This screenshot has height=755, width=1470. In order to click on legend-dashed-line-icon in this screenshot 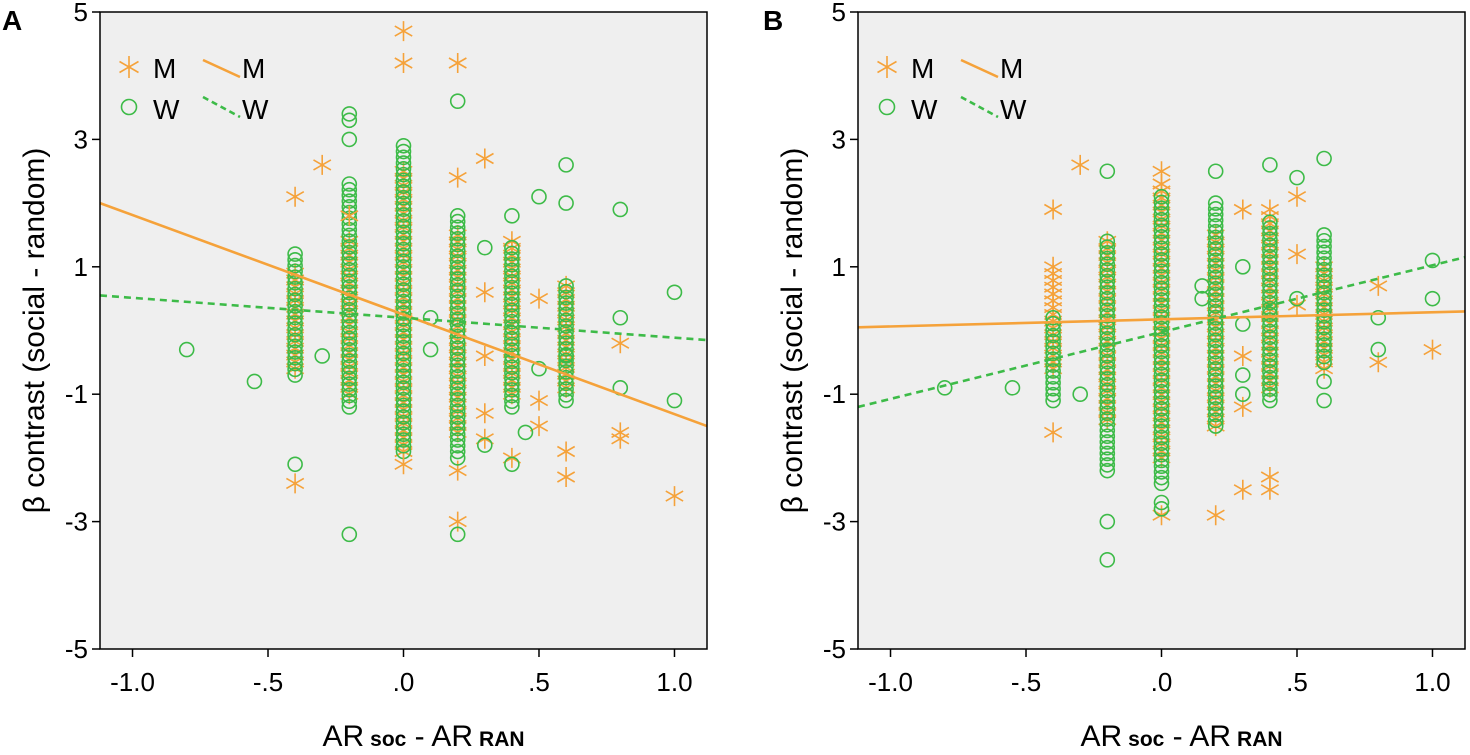, I will do `click(979, 107)`.